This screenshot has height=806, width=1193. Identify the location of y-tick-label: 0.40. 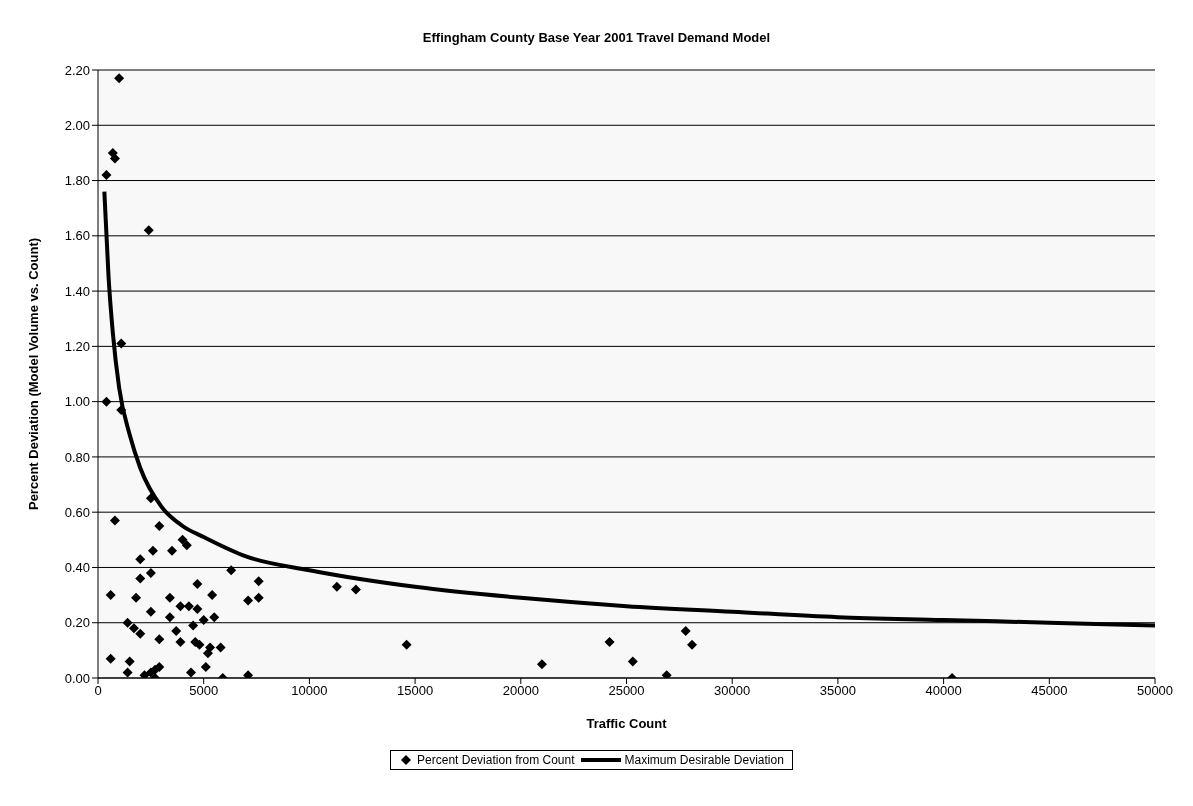
(77, 568).